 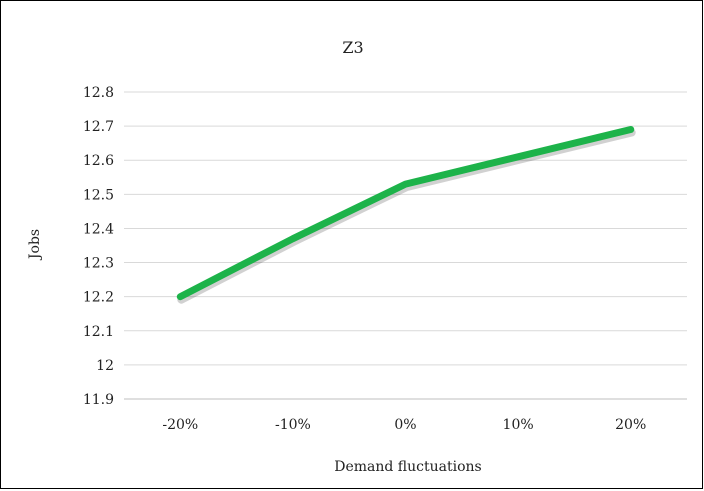 I want to click on y-tick-label: 12.2, so click(x=98, y=298).